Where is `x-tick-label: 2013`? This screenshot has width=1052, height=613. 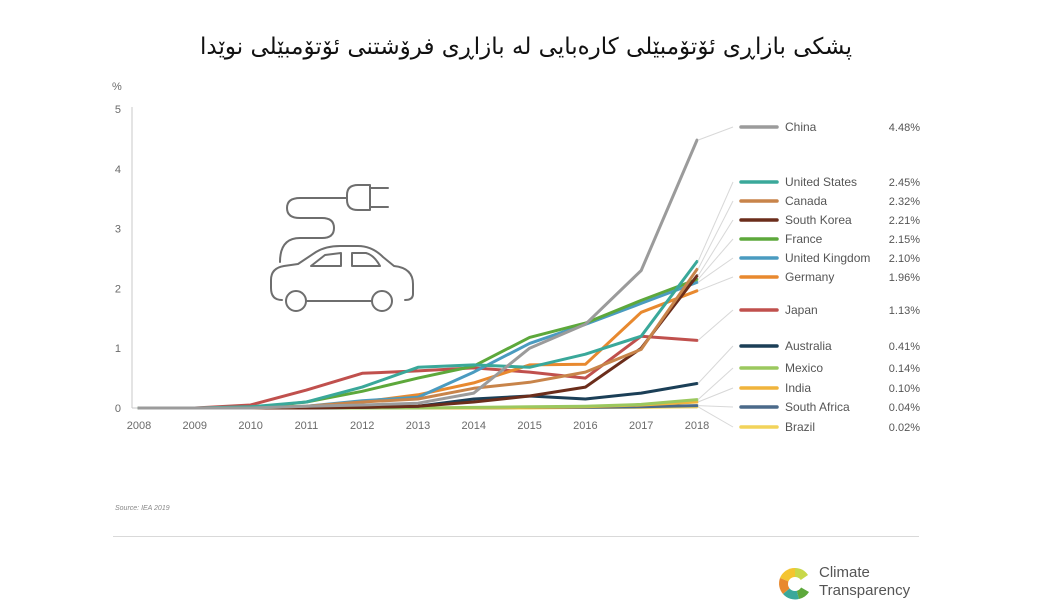 x-tick-label: 2013 is located at coordinates (418, 426).